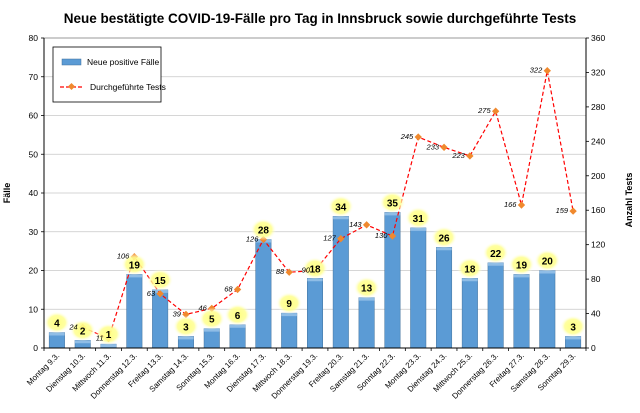 This screenshot has width=640, height=413. Describe the element at coordinates (629, 200) in the screenshot. I see `y2-axis-title: Anzahl Tests` at that location.